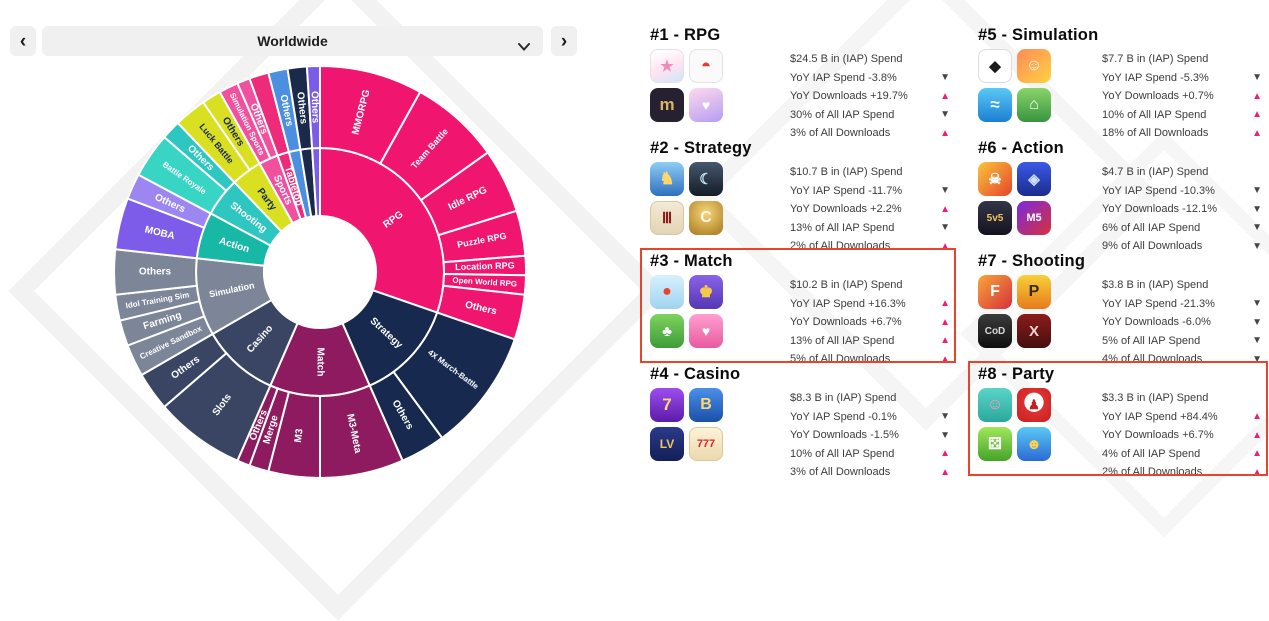 Image resolution: width=1269 pixels, height=621 pixels. I want to click on stat-row: 2% of All Downloads ▲, so click(870, 246).